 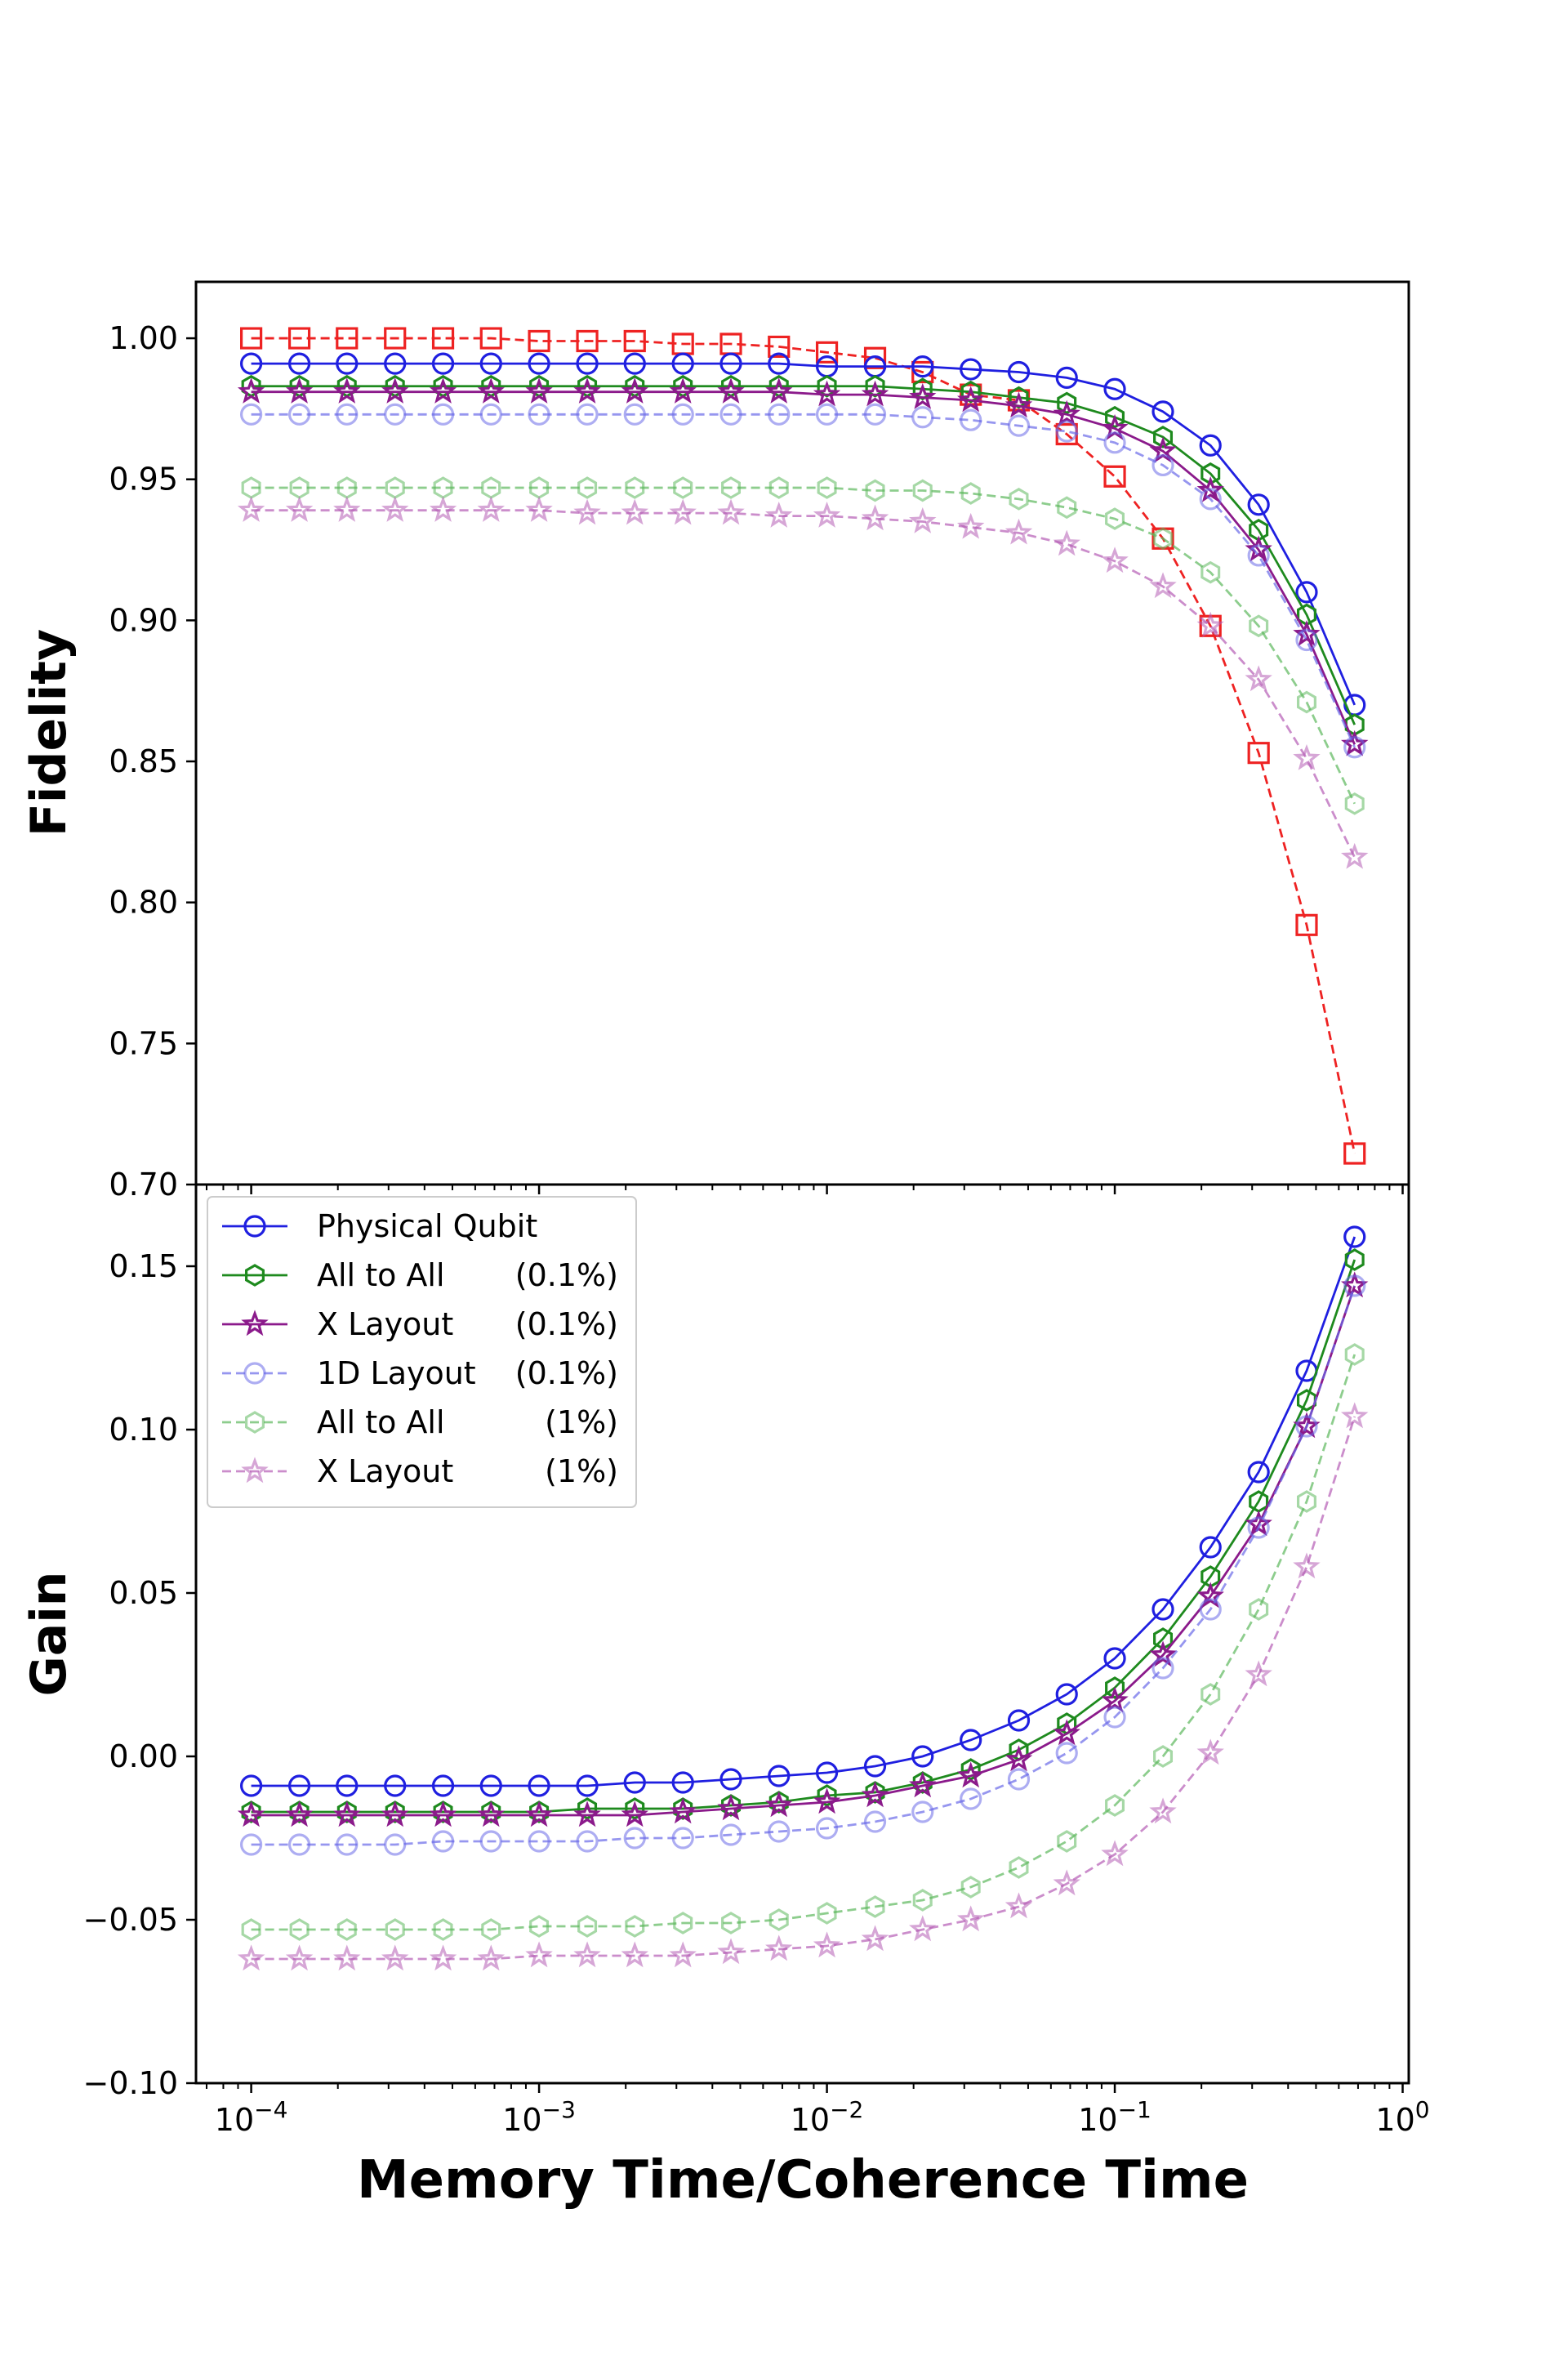 What do you see at coordinates (143, 338) in the screenshot?
I see `y-tick-label: 1.00` at bounding box center [143, 338].